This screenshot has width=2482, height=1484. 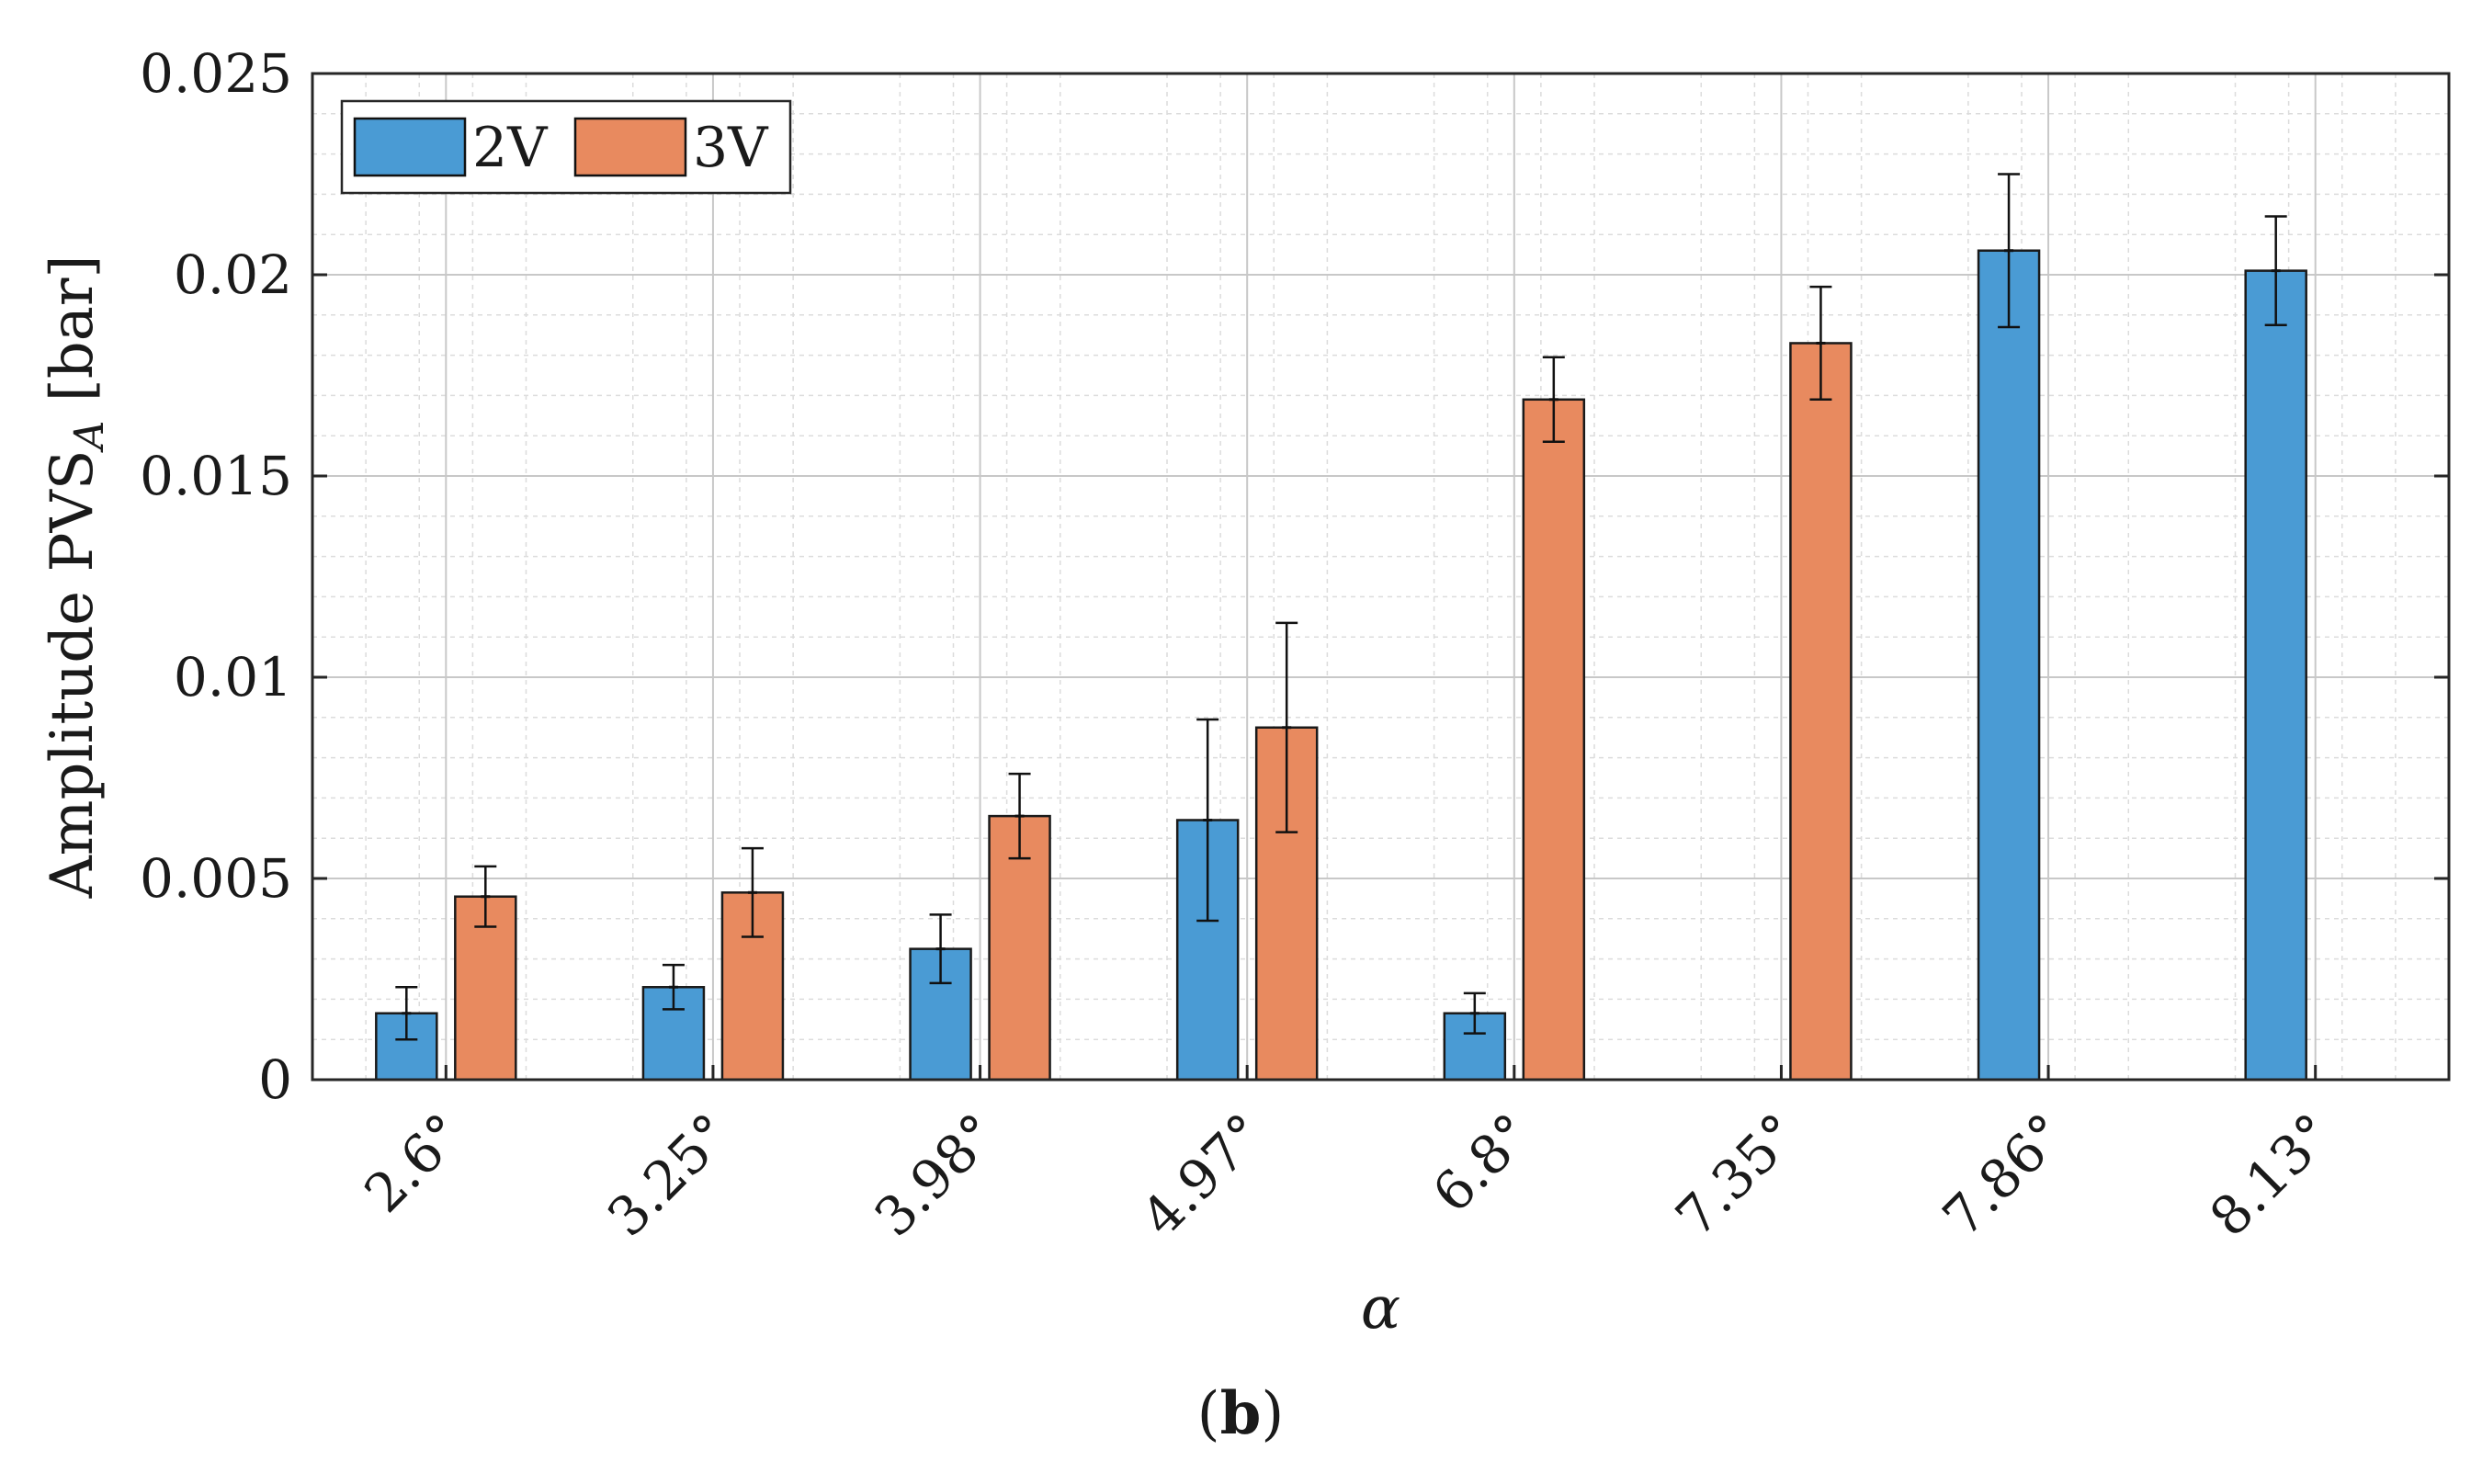 I want to click on x-axis: 2.6° 3.25° 3.98° 4.97° 6.8° 7.35° 7.86° 8.13°, so click(x=1348, y=1157).